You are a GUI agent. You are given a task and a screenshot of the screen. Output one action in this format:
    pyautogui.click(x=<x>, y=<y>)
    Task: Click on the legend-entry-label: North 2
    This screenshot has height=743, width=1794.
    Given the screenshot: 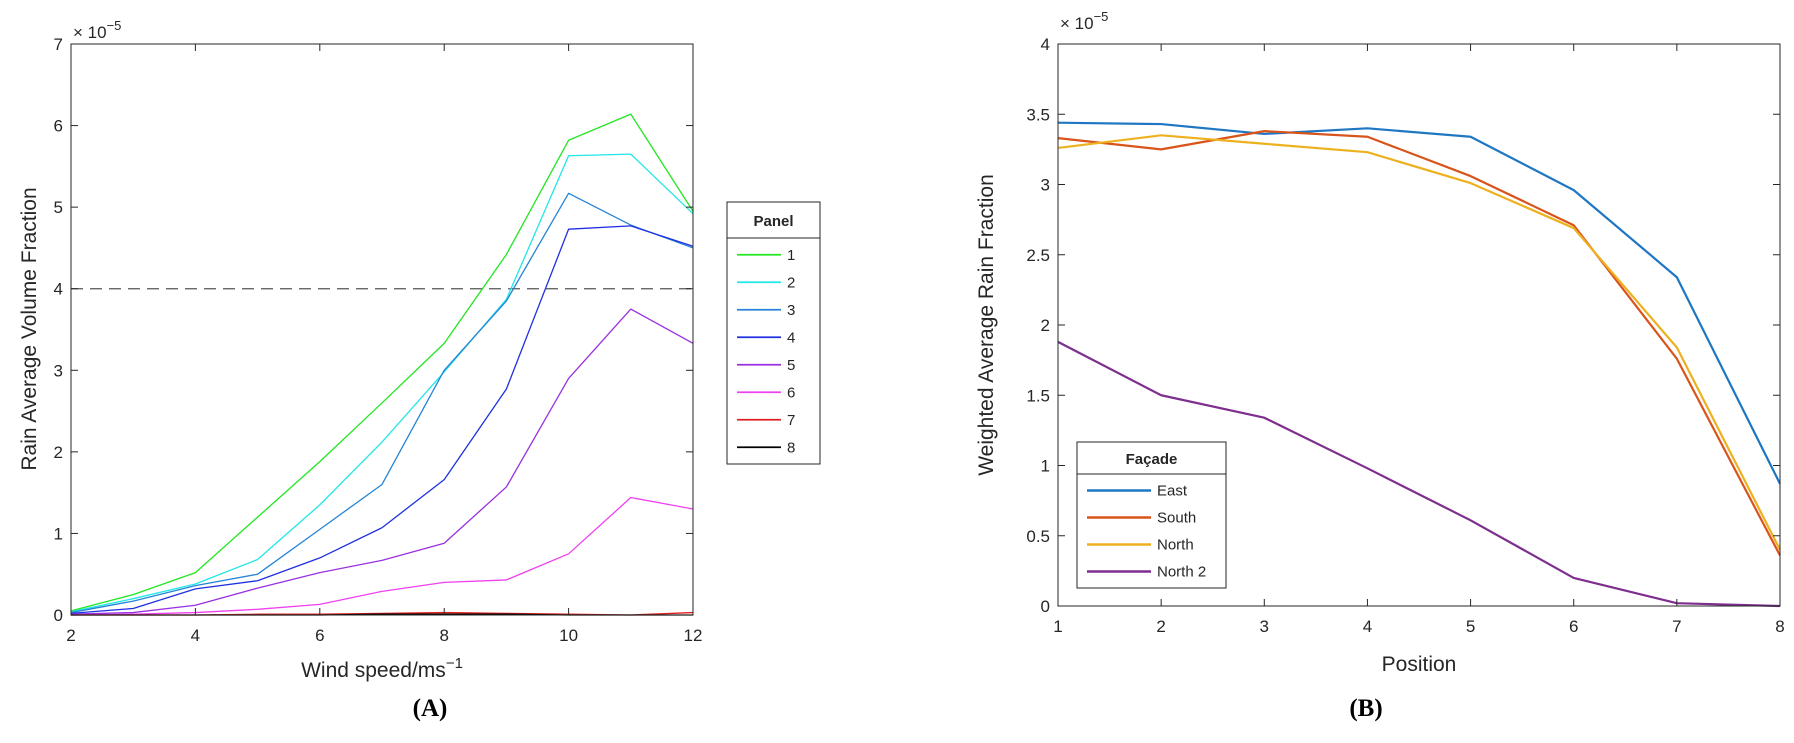 What is the action you would take?
    pyautogui.click(x=1181, y=572)
    